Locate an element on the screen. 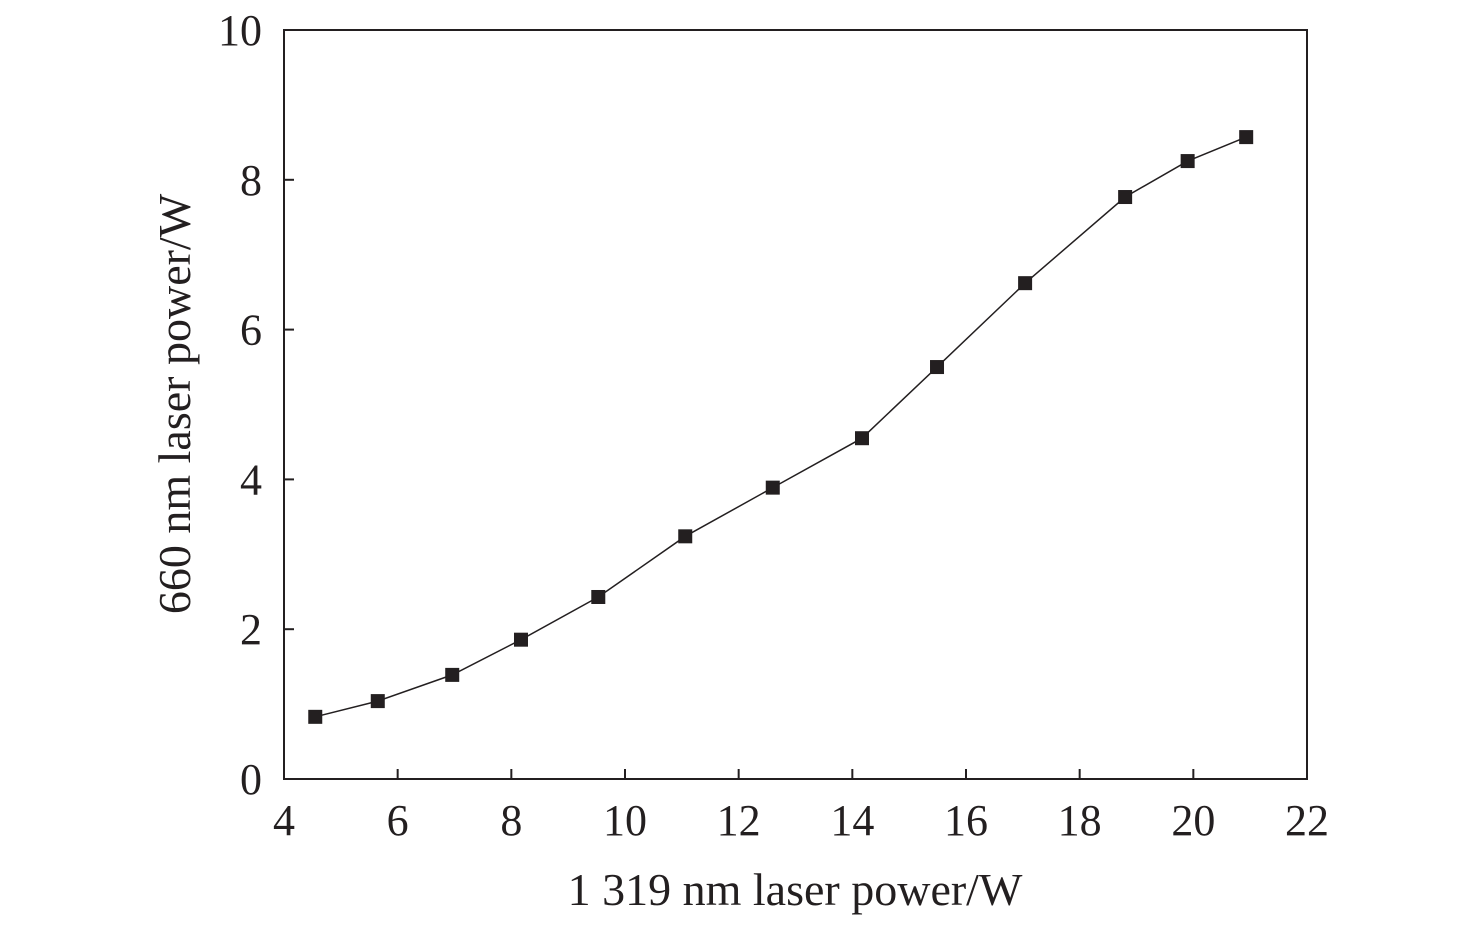 The width and height of the screenshot is (1476, 925). x-tick-label: 4 is located at coordinates (284, 820).